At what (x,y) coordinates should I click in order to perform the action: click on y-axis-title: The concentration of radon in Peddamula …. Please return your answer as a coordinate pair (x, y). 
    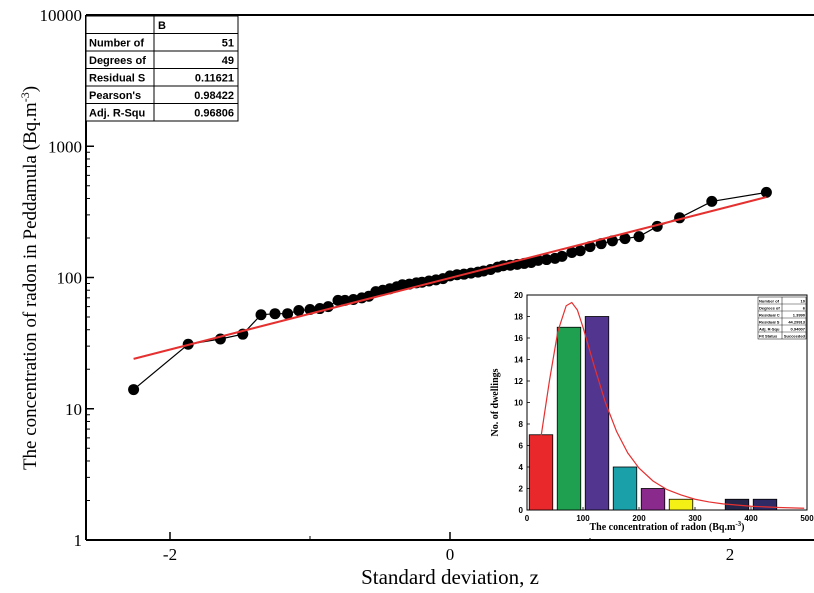
    Looking at the image, I should click on (29, 278).